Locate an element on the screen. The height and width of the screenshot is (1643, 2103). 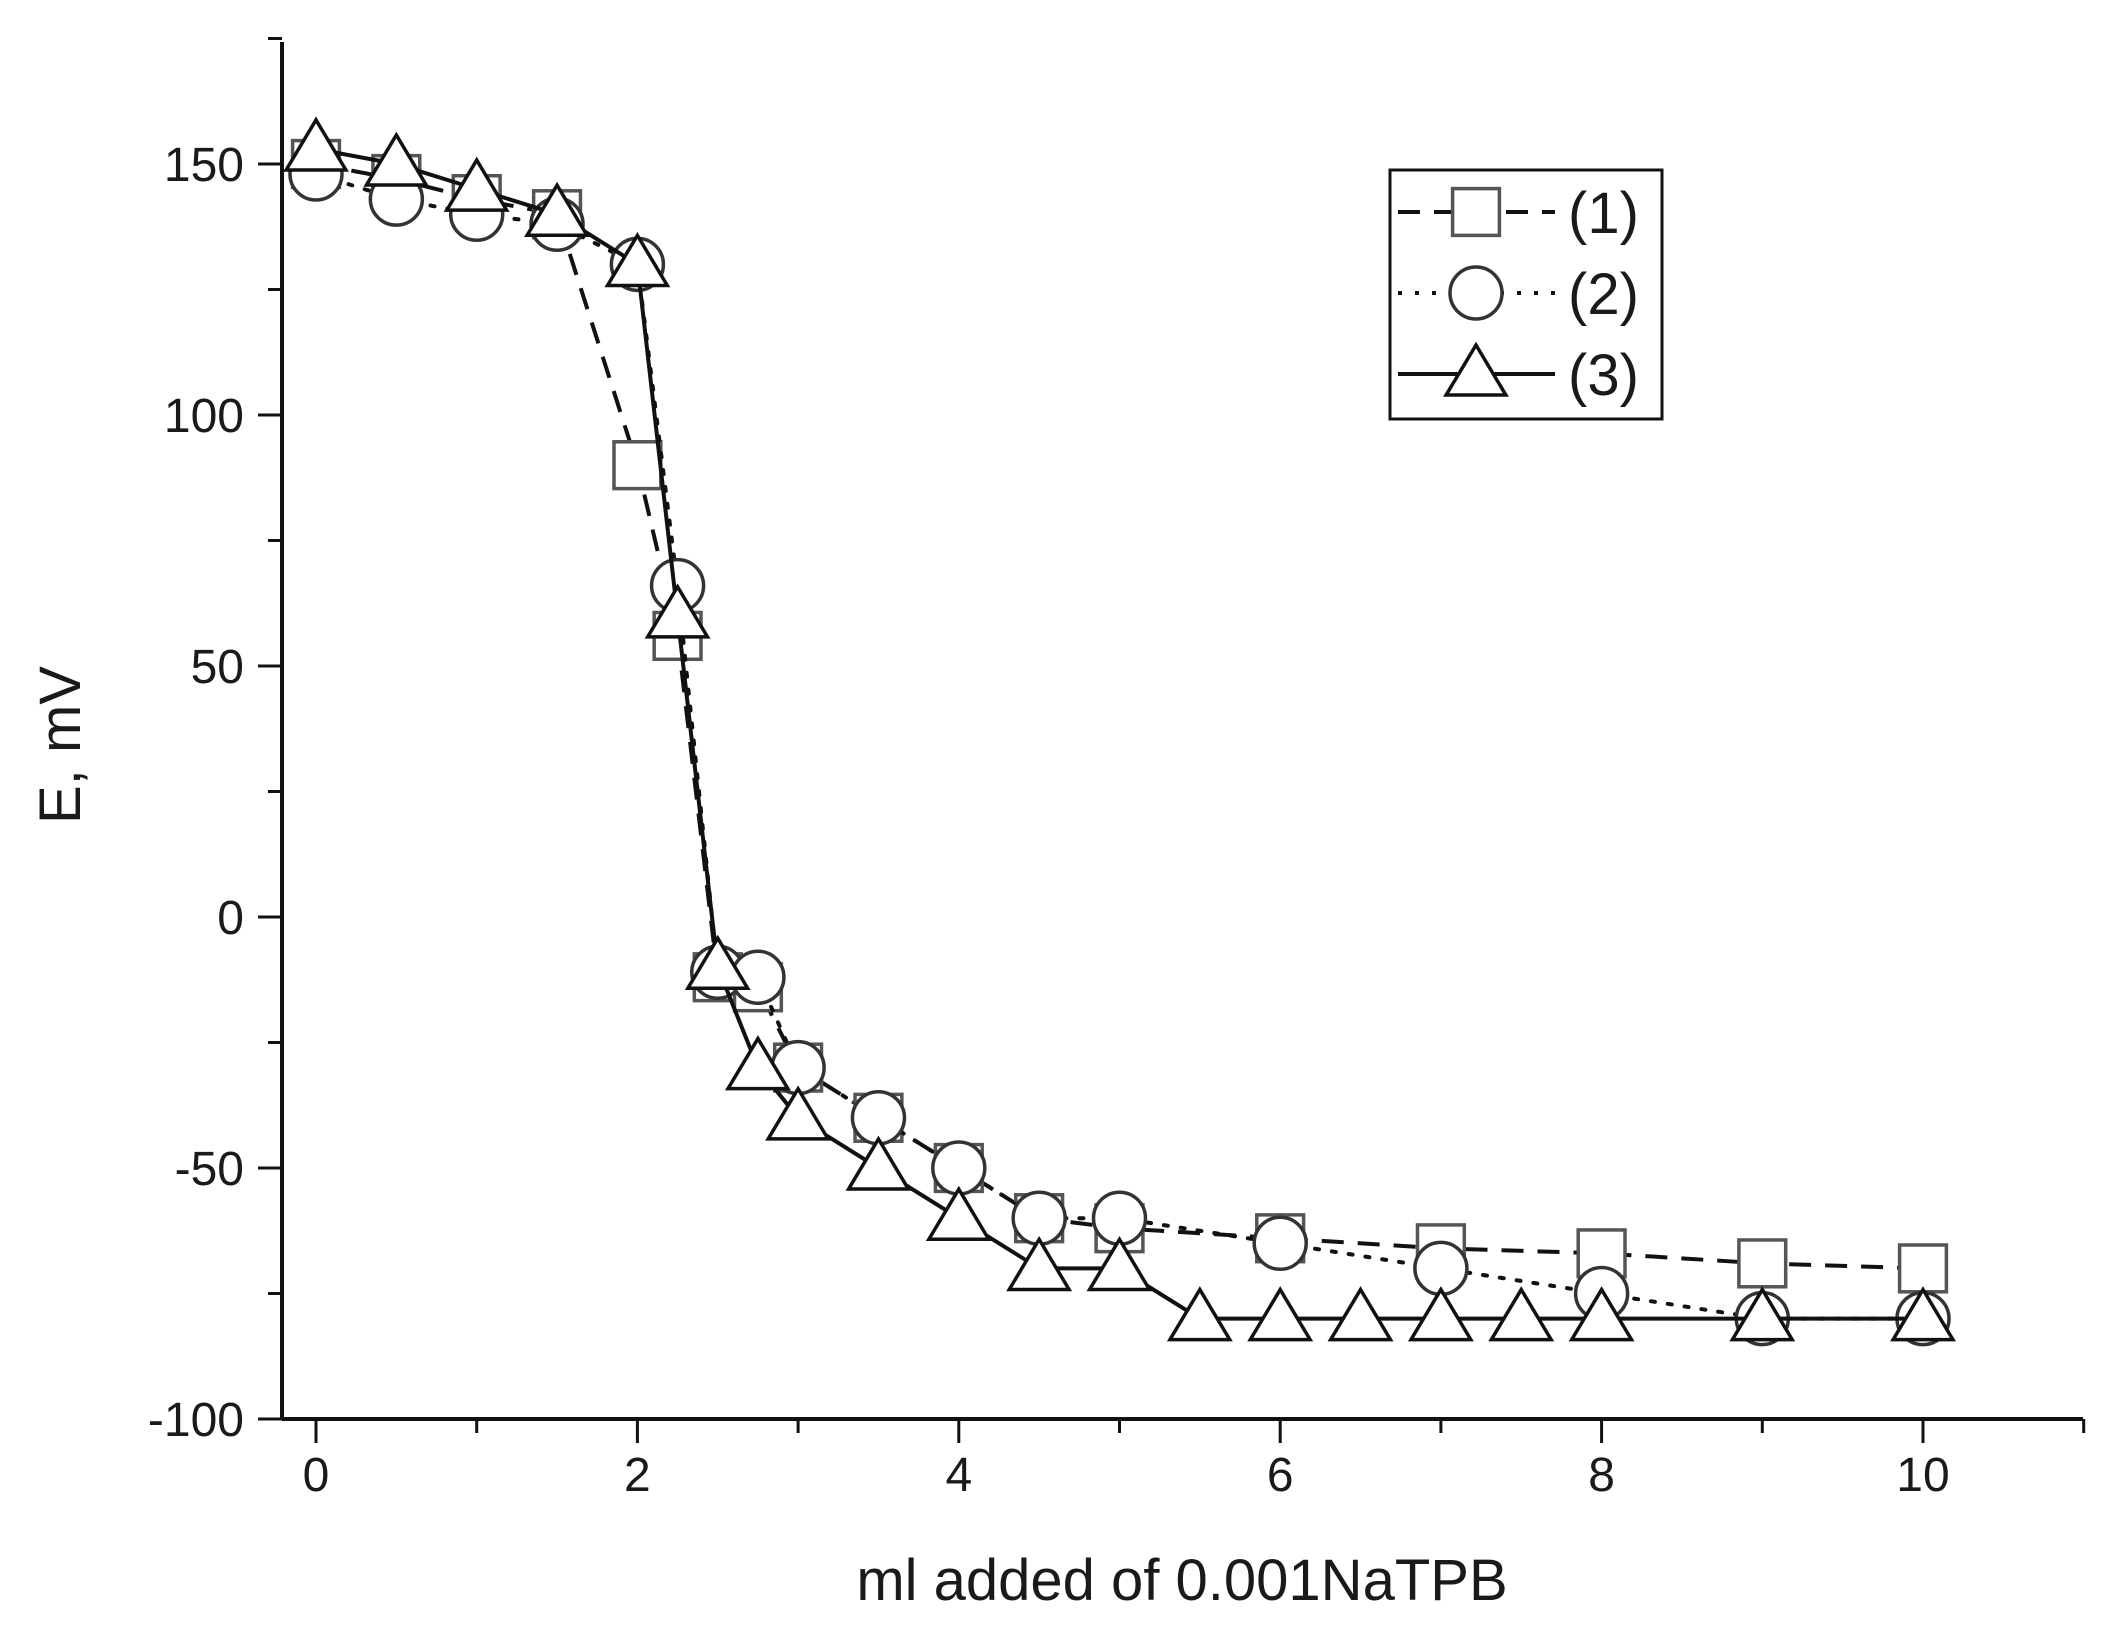
x-tick-label: 6 is located at coordinates (1280, 1475).